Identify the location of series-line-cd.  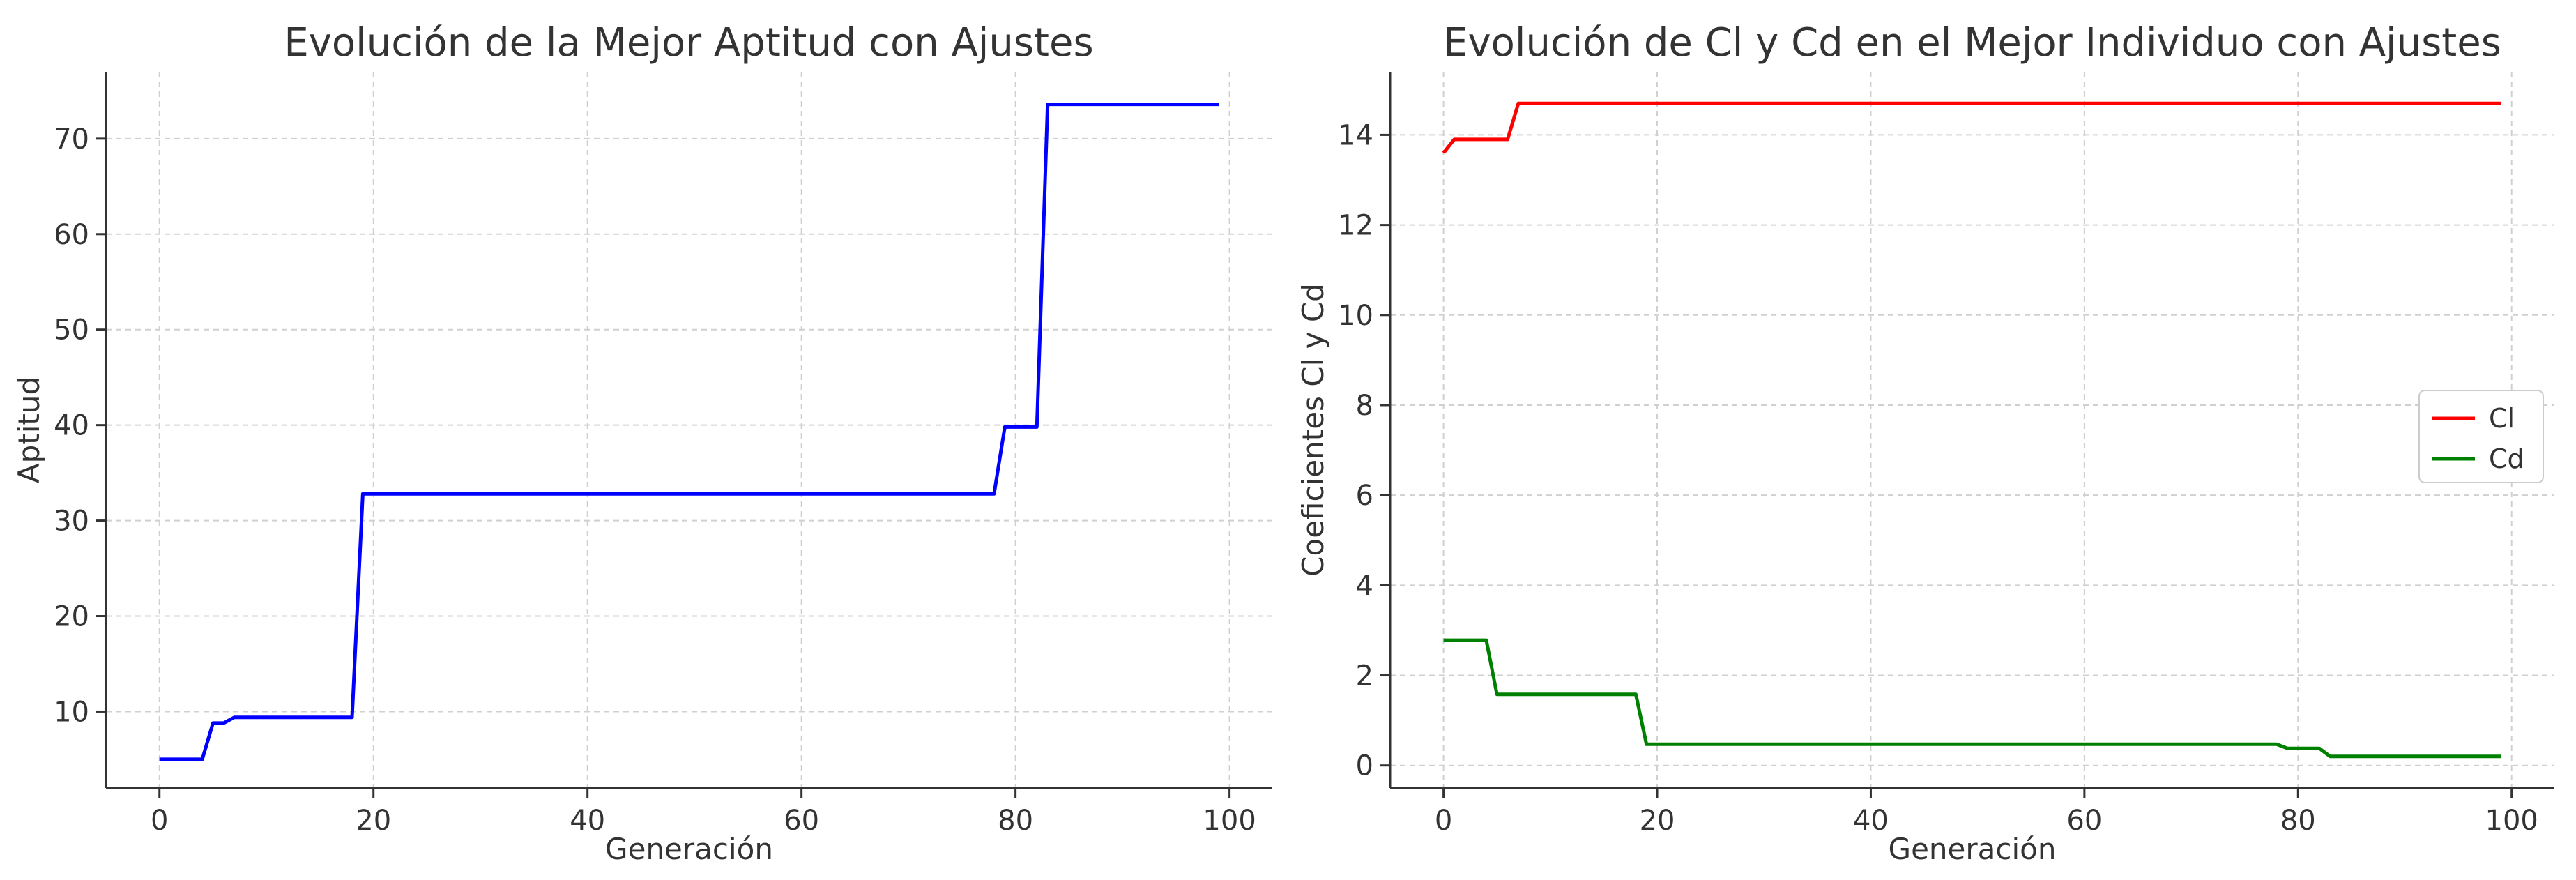
(1972, 698).